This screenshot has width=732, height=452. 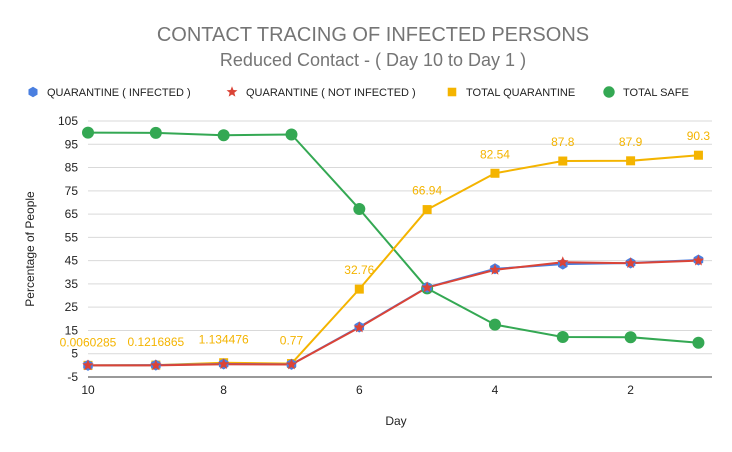 What do you see at coordinates (68, 249) in the screenshot?
I see `y-axis-ticks: -5 5 15 25 35 45 55 65 75 85 95 105` at bounding box center [68, 249].